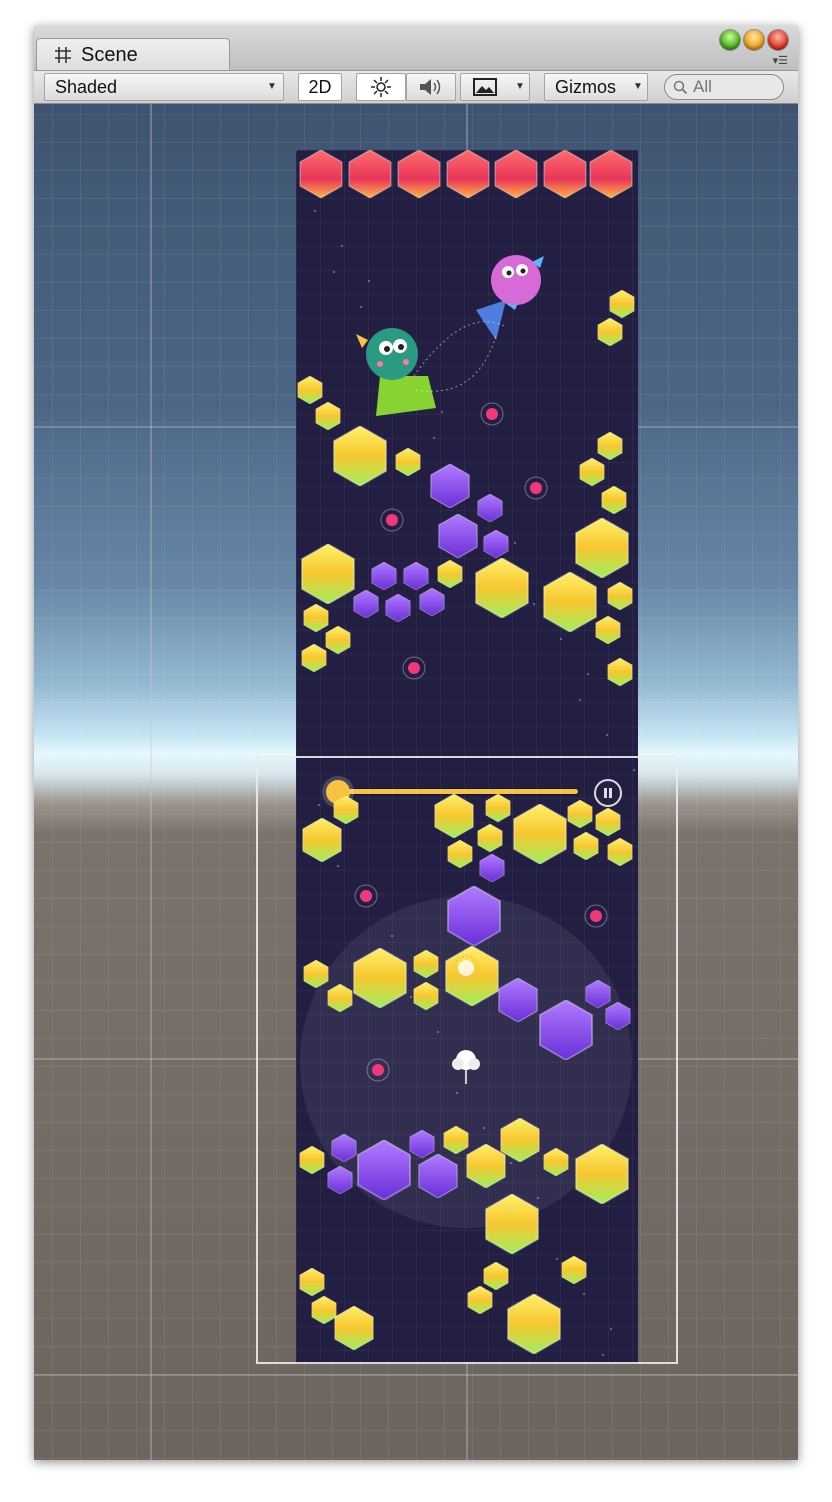  Describe the element at coordinates (586, 87) in the screenshot. I see `gizmos-label: Gizmos` at that location.